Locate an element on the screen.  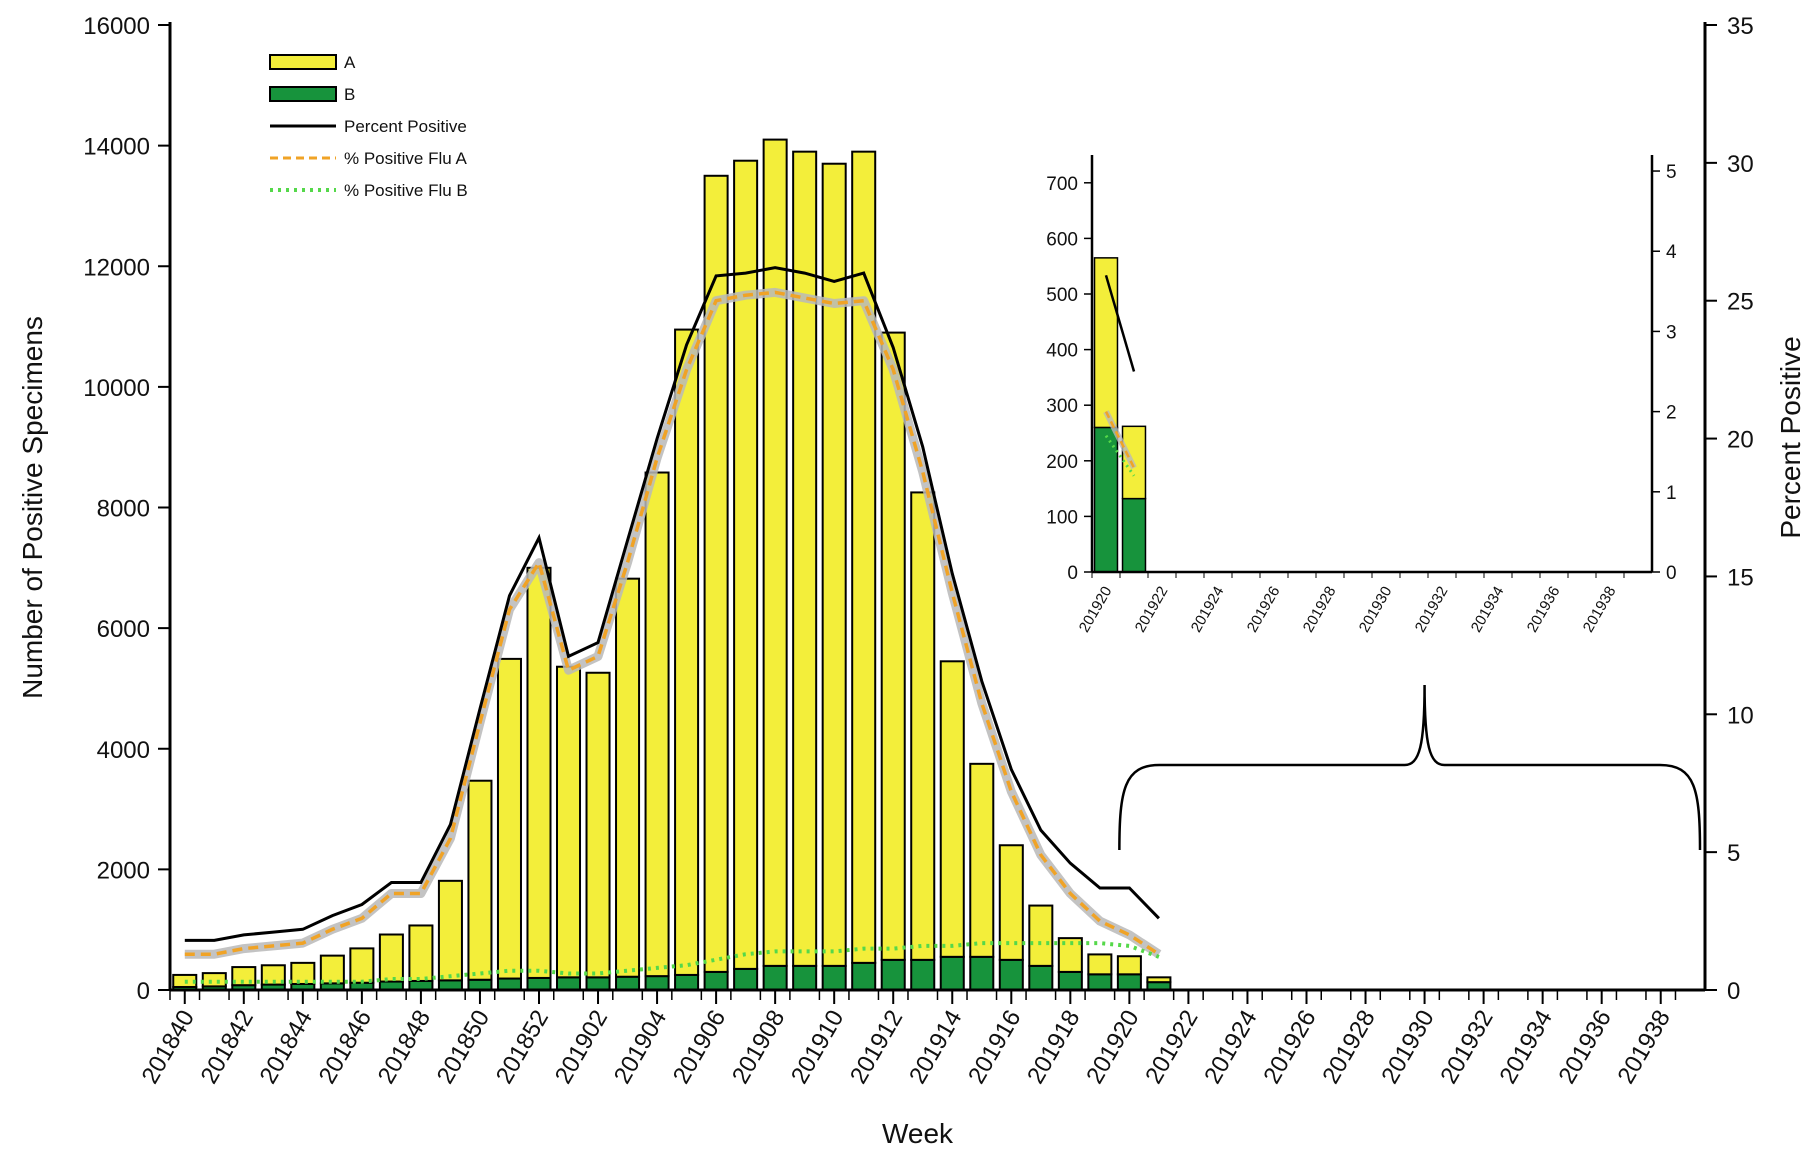
x-tick-label-201844: 201844 is located at coordinates (286, 1047).